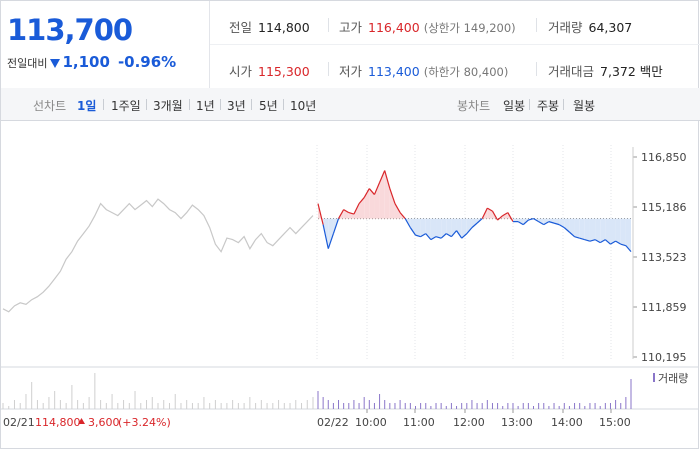 This screenshot has height=450, width=700. Describe the element at coordinates (351, 27) in the screenshot. I see `high-label: 고가` at that location.